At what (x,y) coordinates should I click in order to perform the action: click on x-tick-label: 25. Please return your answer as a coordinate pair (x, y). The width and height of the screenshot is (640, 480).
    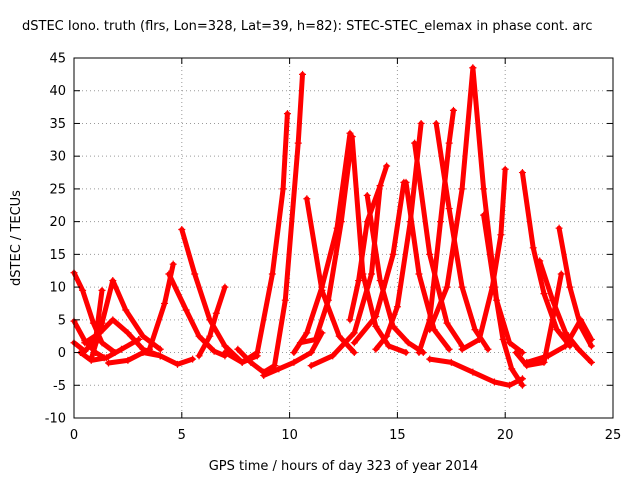
    Looking at the image, I should click on (613, 435).